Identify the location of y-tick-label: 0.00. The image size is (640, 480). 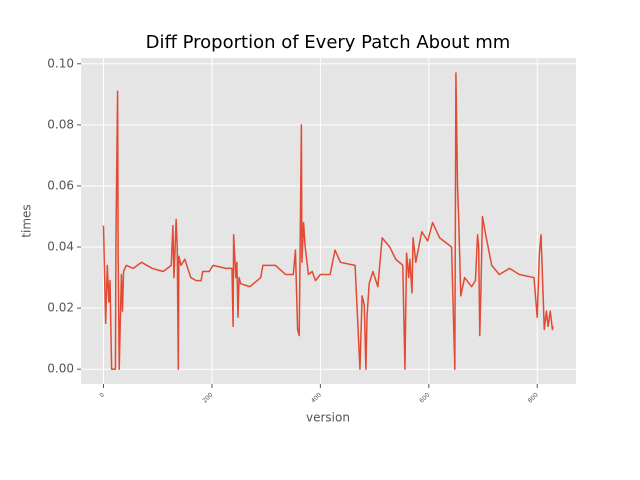
(60, 369).